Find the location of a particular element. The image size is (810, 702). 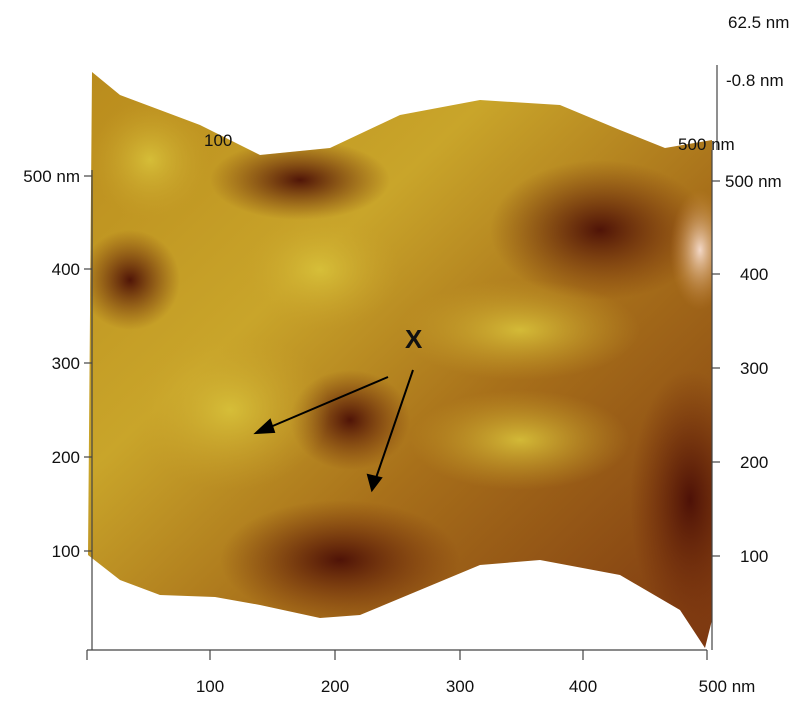

left-tick-label: 300 is located at coordinates (66, 363).